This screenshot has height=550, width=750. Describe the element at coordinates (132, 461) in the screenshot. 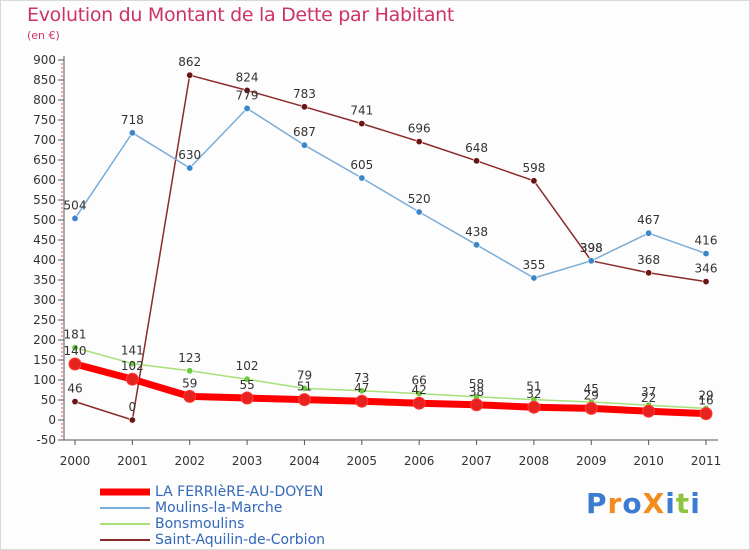

I see `x-tick-label: 2001` at that location.